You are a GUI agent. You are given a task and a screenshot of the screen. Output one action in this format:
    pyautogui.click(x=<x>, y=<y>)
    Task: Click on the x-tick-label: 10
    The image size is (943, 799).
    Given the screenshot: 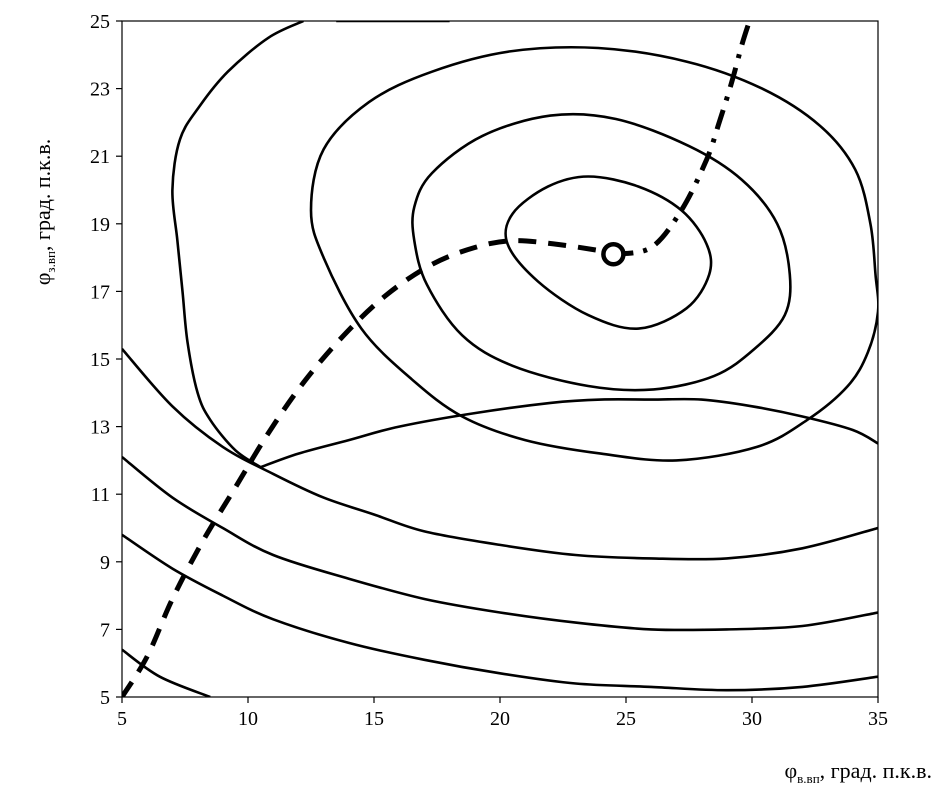 What is the action you would take?
    pyautogui.click(x=248, y=719)
    